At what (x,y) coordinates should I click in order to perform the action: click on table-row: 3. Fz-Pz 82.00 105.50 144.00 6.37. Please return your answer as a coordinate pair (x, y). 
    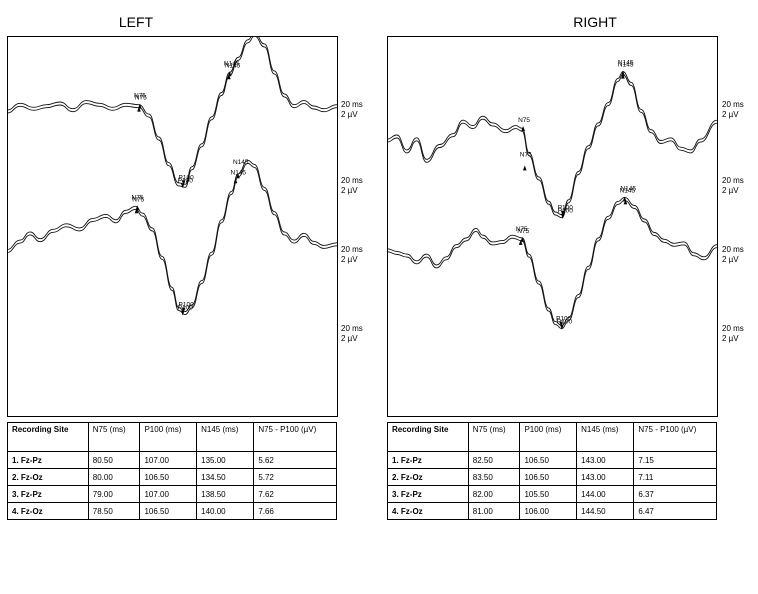
    Looking at the image, I should click on (552, 494).